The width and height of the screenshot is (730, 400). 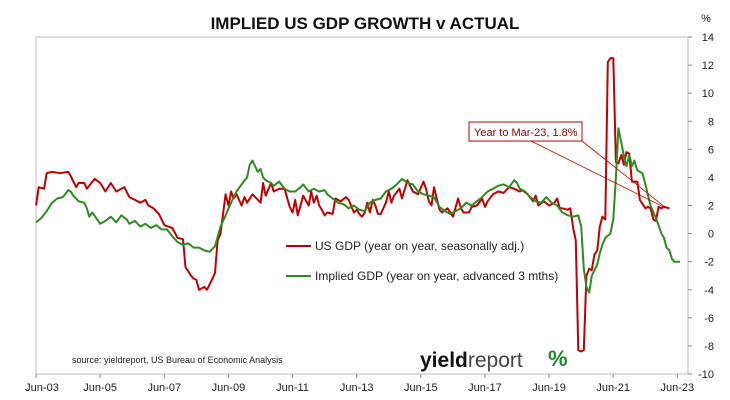 I want to click on chart-title: IMPLIED US GDP GROWTH v ACTUAL, so click(x=365, y=23).